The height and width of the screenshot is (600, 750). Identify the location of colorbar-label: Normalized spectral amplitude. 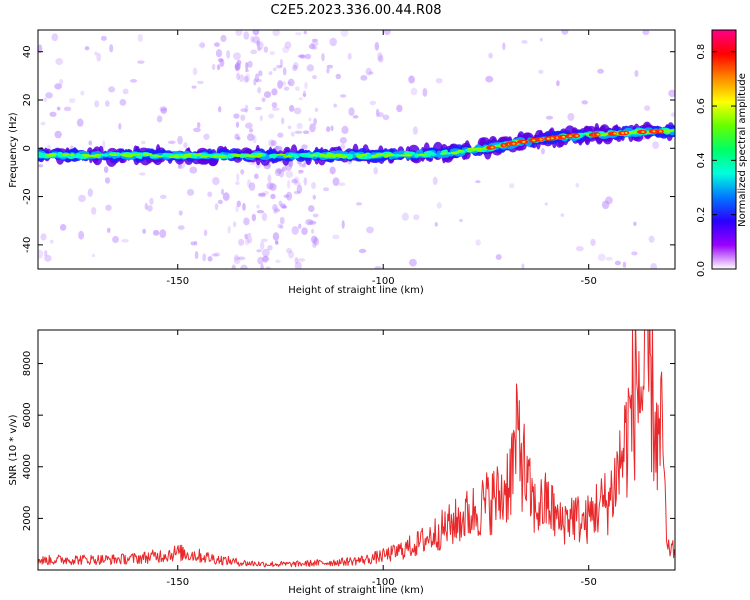
(742, 150).